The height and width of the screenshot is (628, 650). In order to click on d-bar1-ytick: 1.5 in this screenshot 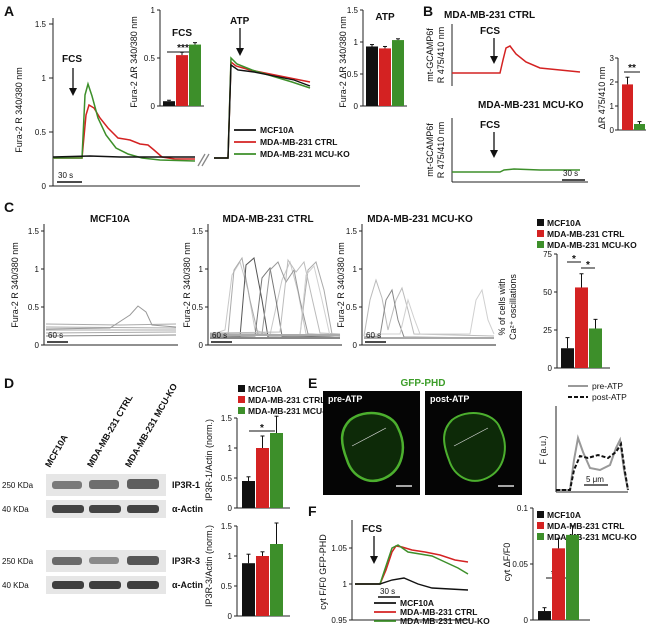, I will do `click(227, 418)`.